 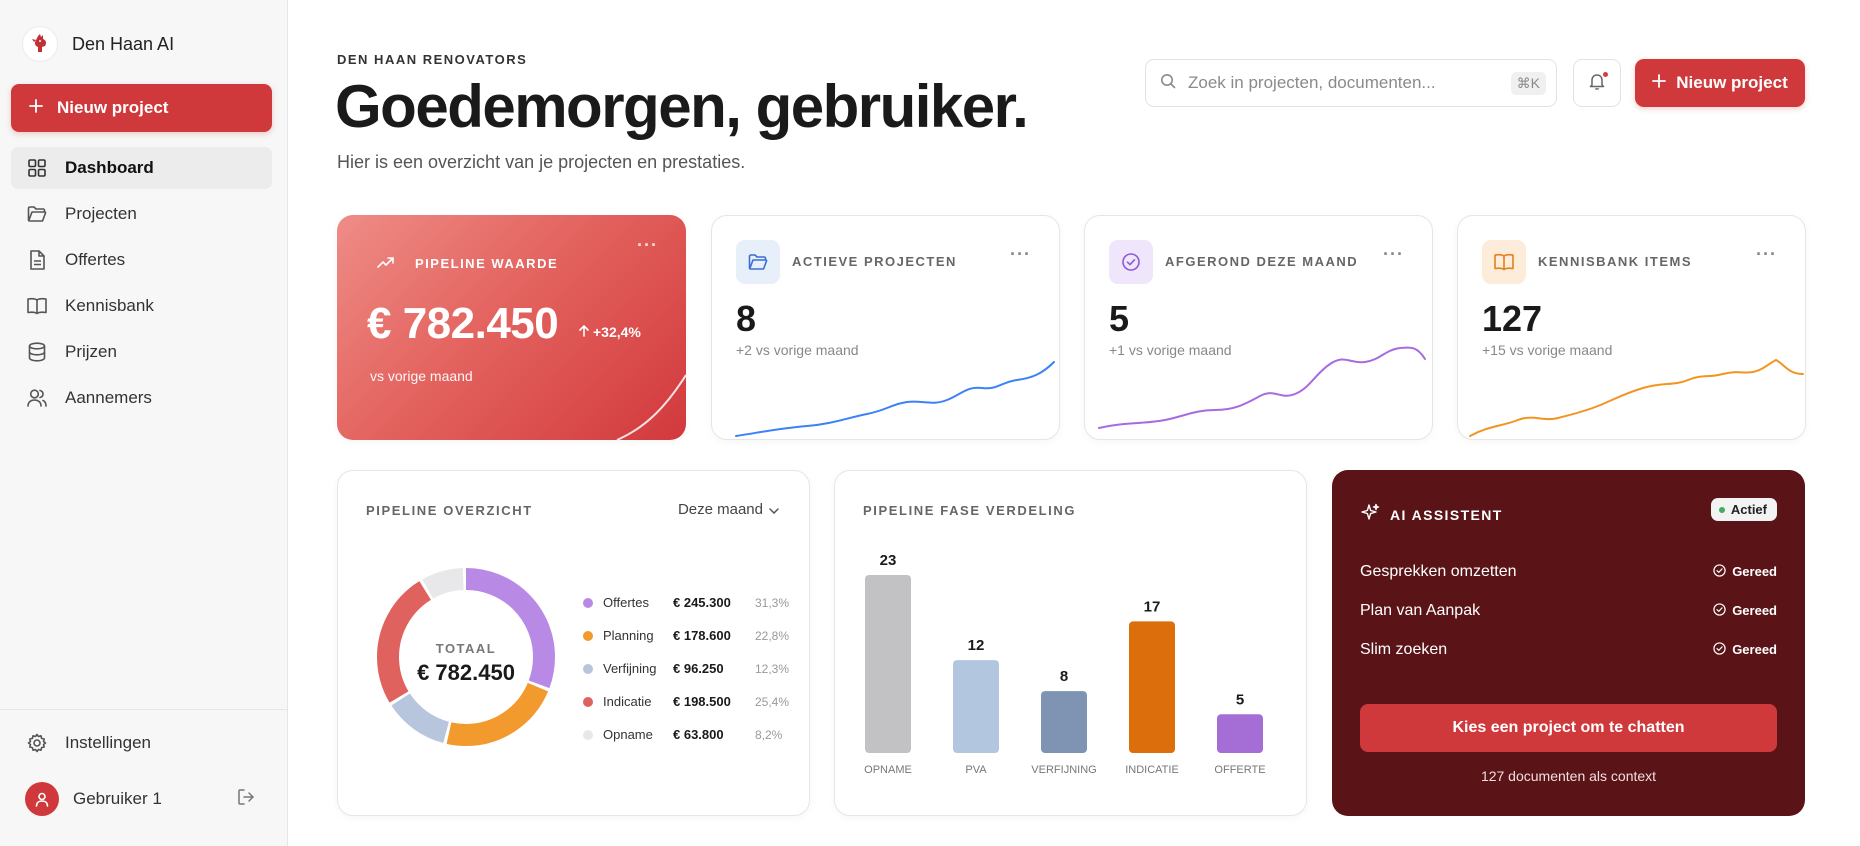 I want to click on donut-total-value: € 782.450, so click(x=466, y=672).